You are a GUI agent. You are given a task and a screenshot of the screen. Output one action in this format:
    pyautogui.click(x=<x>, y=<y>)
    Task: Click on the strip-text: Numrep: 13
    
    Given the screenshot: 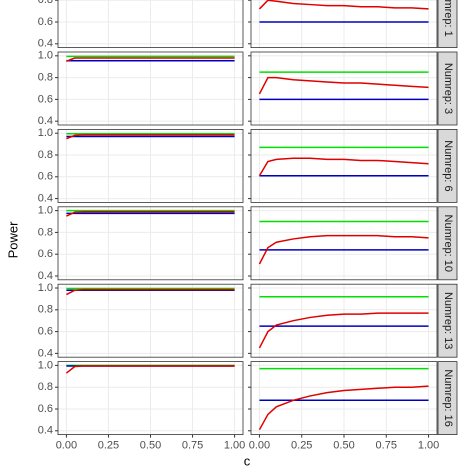 What is the action you would take?
    pyautogui.click(x=448, y=320)
    